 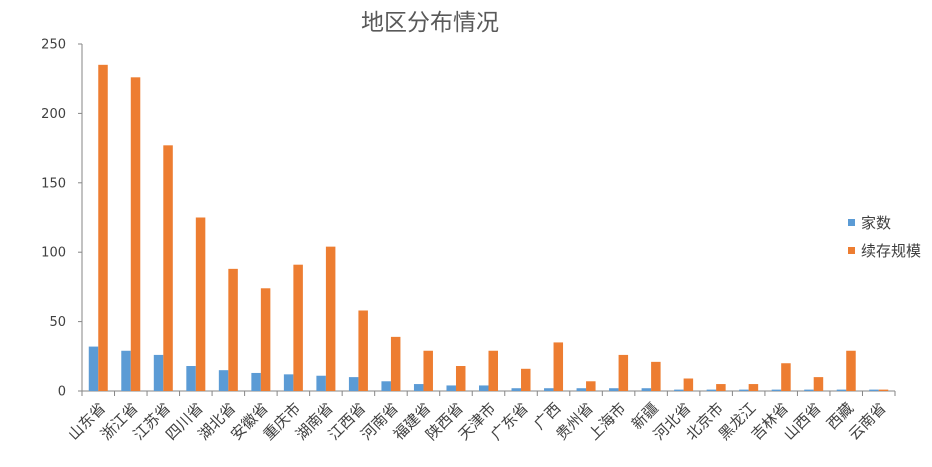 I want to click on y-axis: 0 50 100 150 200 250, so click(x=62, y=219).